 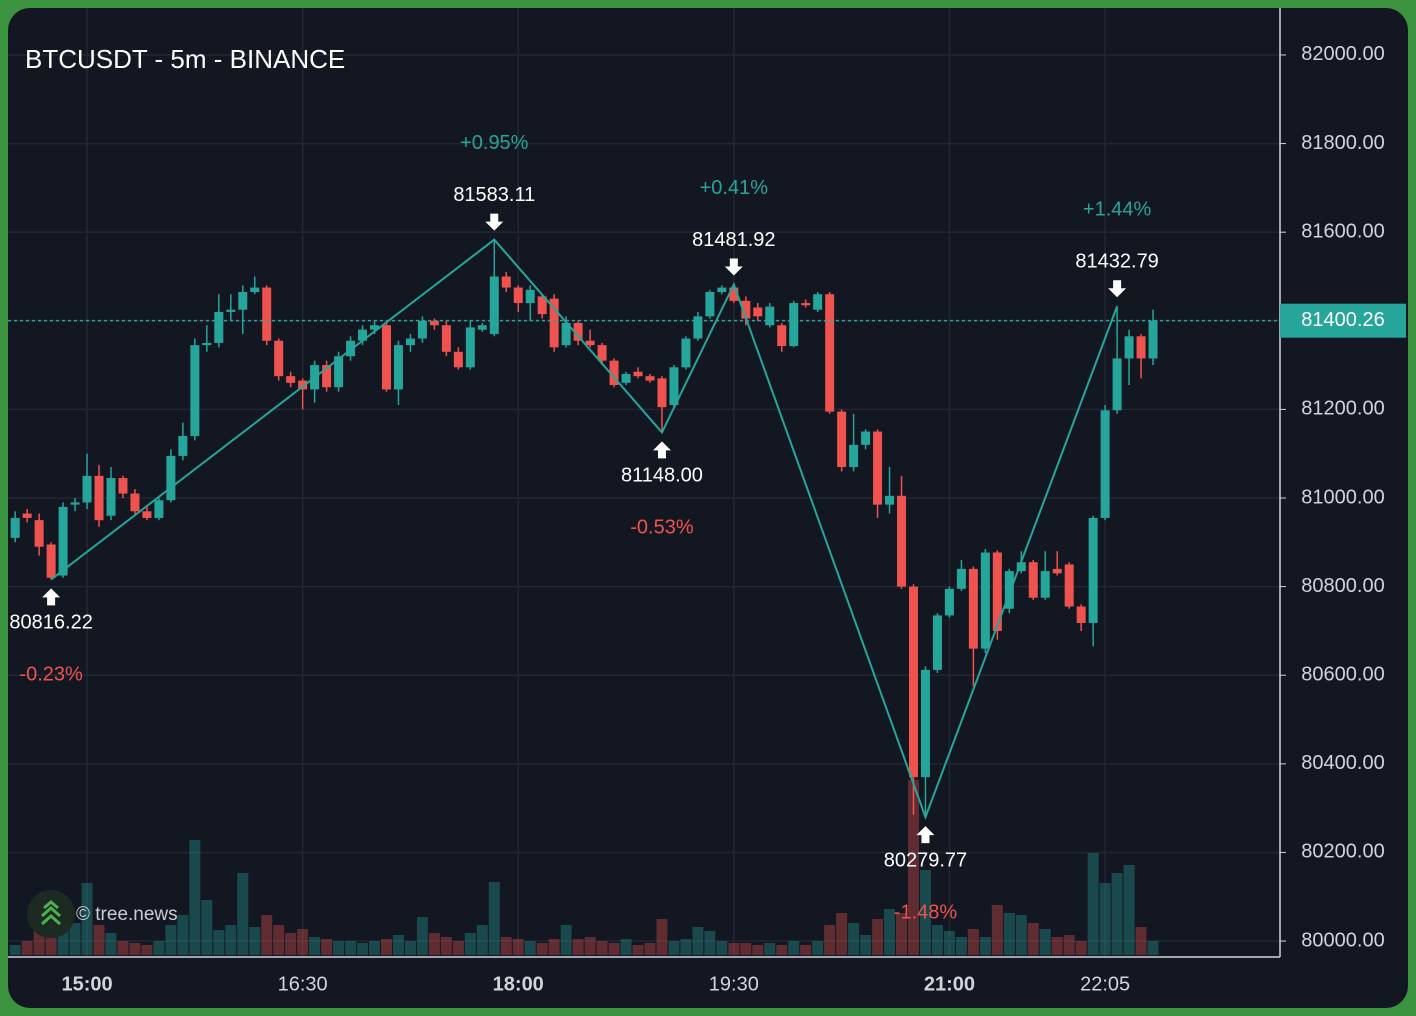 I want to click on watermark: © tree.news, so click(x=102, y=914).